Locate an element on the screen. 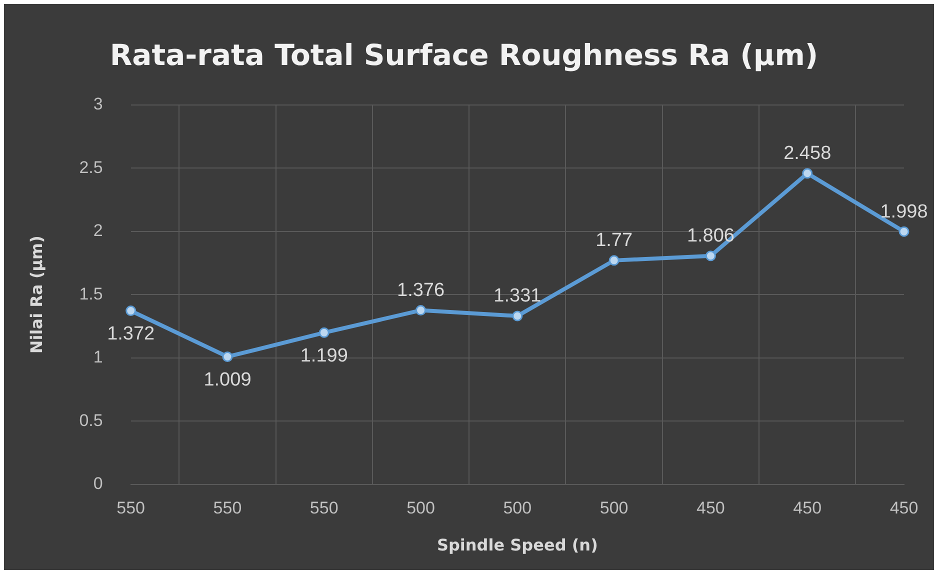 This screenshot has height=574, width=938. data-label: 1.331 is located at coordinates (518, 296).